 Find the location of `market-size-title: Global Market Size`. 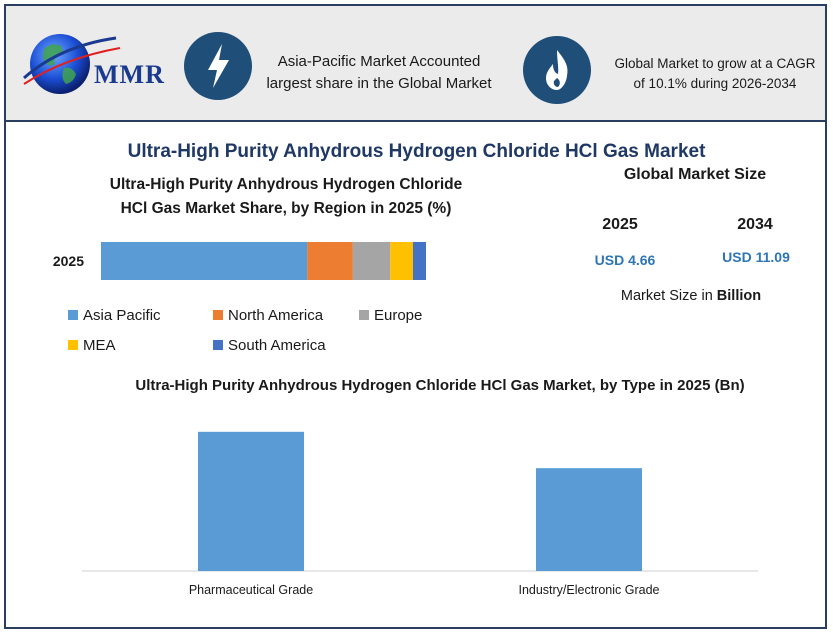

market-size-title: Global Market Size is located at coordinates (695, 174).